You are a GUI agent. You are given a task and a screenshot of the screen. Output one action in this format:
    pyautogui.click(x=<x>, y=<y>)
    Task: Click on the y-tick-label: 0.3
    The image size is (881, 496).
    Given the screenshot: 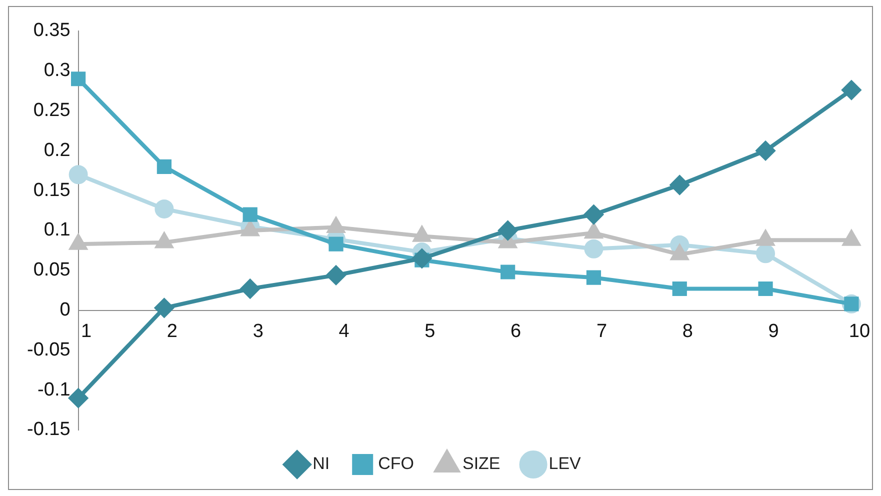 What is the action you would take?
    pyautogui.click(x=57, y=71)
    